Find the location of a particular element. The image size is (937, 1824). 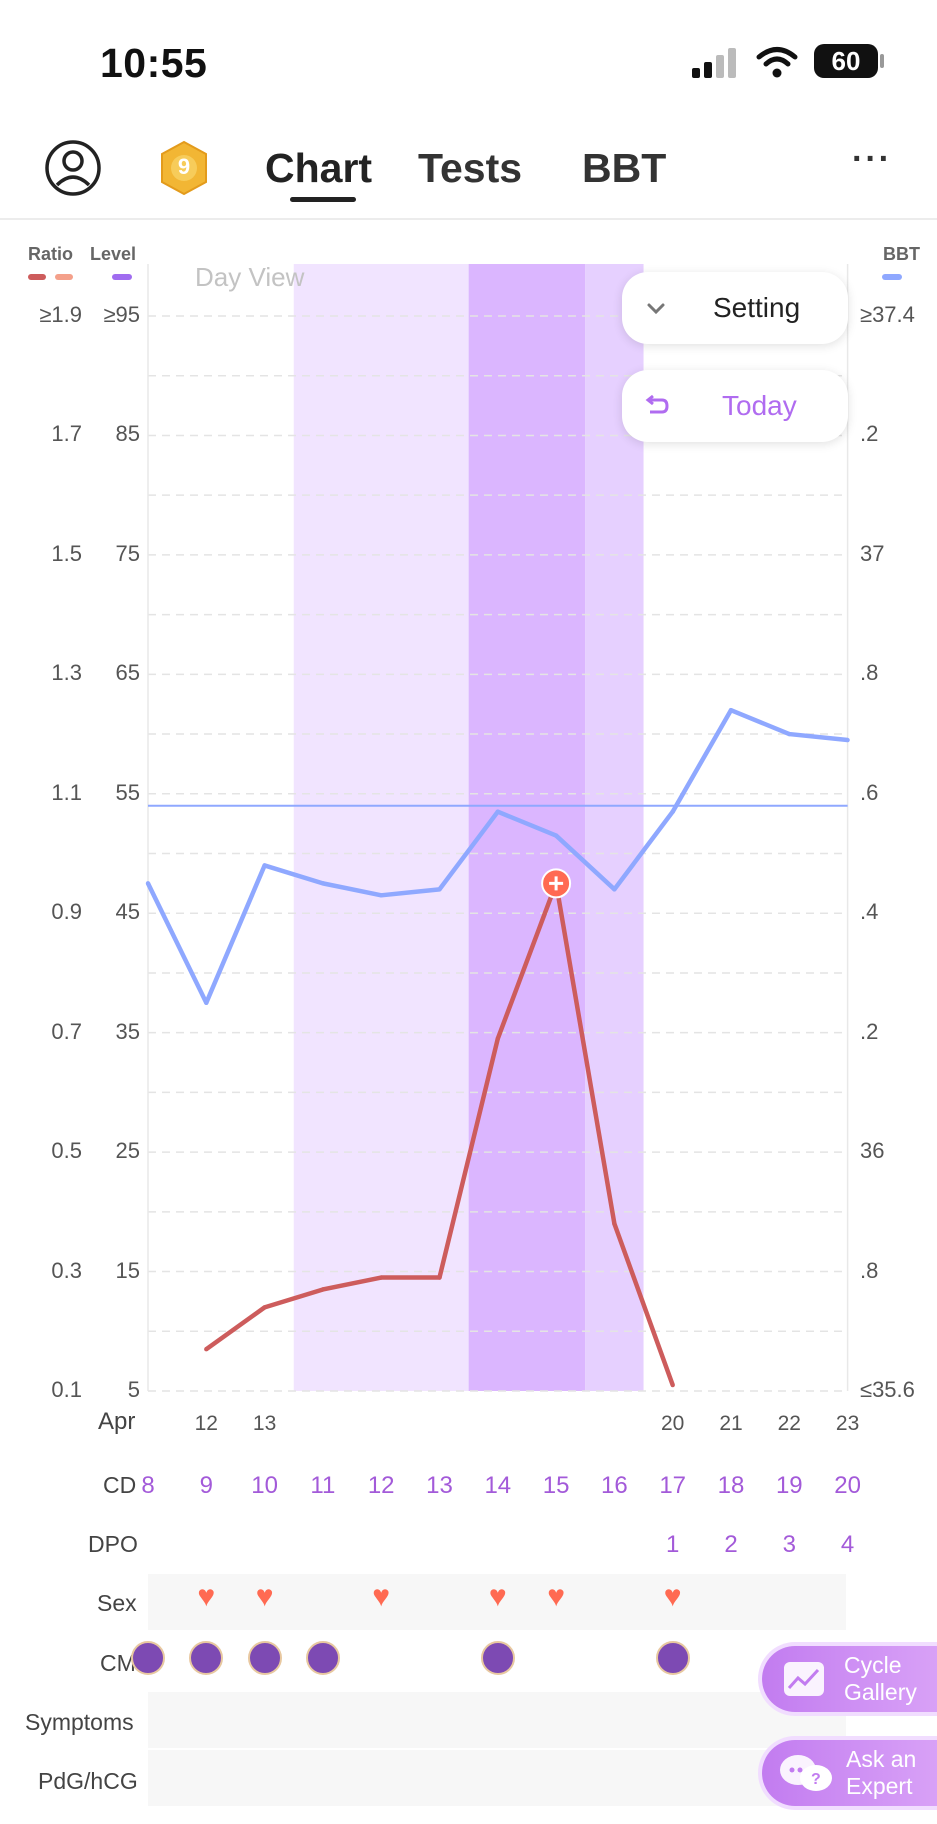

badge-icon is located at coordinates (184, 168).